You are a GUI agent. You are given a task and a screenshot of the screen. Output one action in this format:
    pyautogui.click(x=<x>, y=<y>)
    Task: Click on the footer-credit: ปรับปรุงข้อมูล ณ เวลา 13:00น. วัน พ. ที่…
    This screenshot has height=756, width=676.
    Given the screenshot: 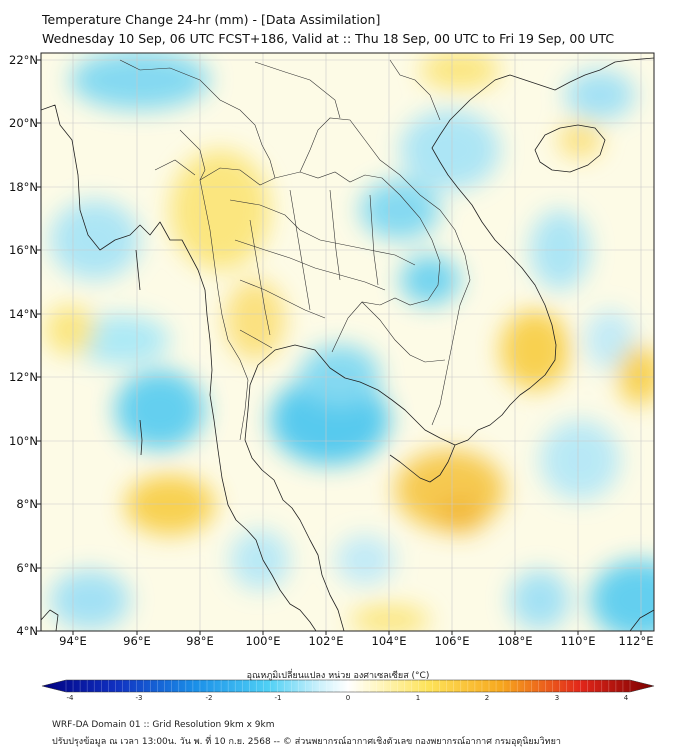 What is the action you would take?
    pyautogui.click(x=306, y=742)
    